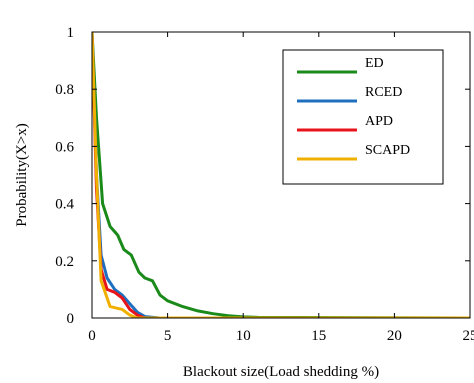  What do you see at coordinates (387, 150) in the screenshot?
I see `legend-label-scapd: SCAPD` at bounding box center [387, 150].